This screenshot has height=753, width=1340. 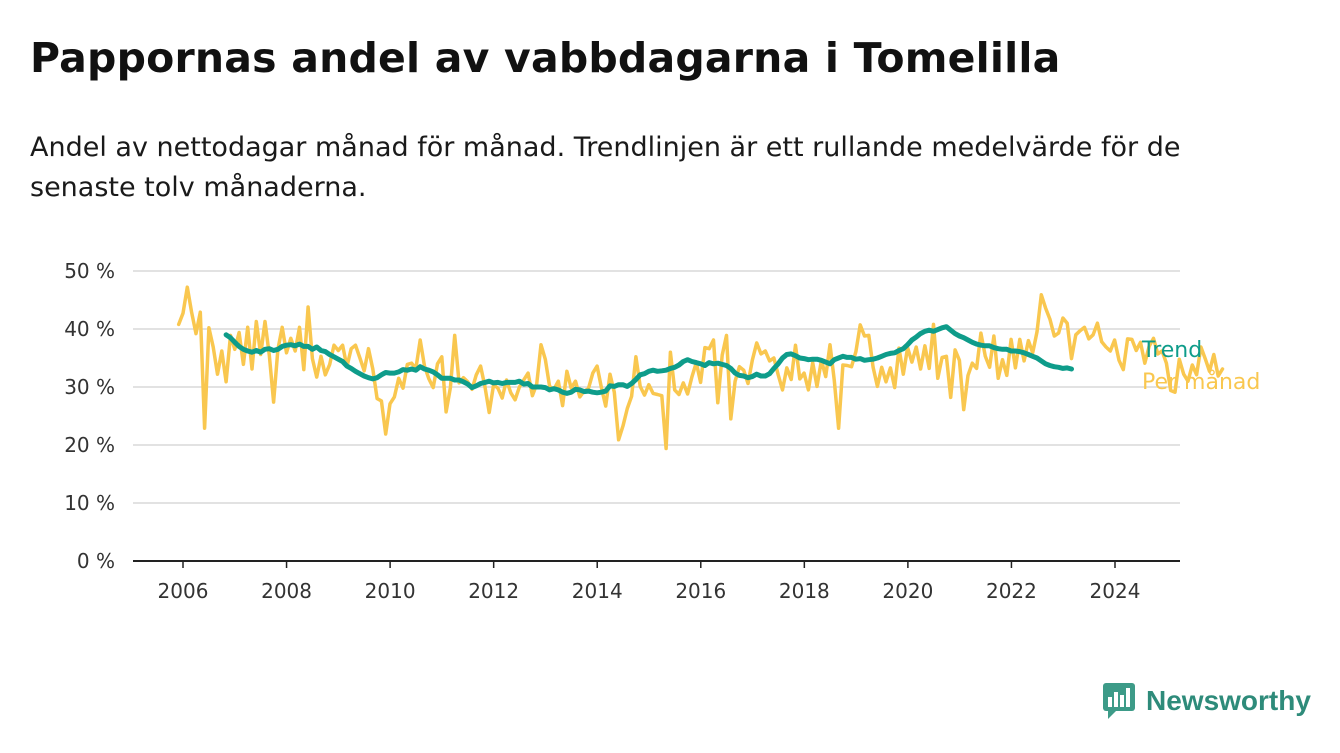 What do you see at coordinates (89, 445) in the screenshot?
I see `y-tick-label: 20 %` at bounding box center [89, 445].